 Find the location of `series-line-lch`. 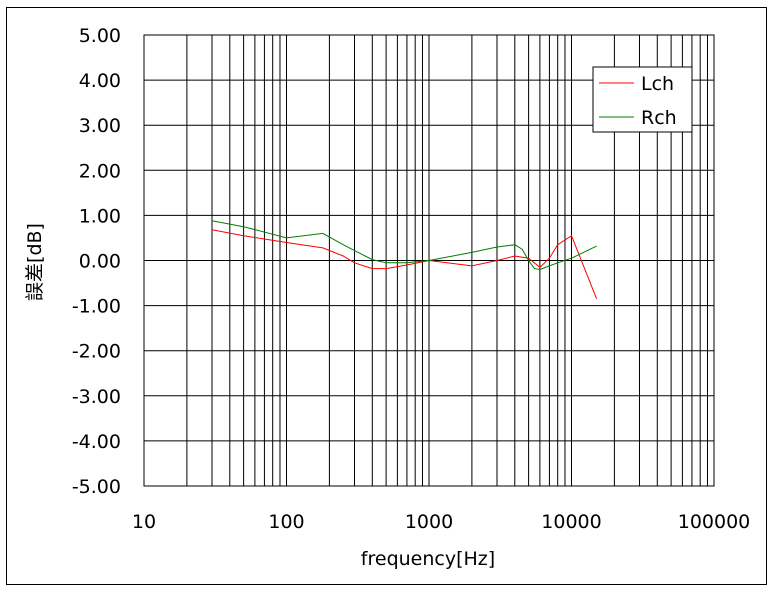

series-line-lch is located at coordinates (404, 264).